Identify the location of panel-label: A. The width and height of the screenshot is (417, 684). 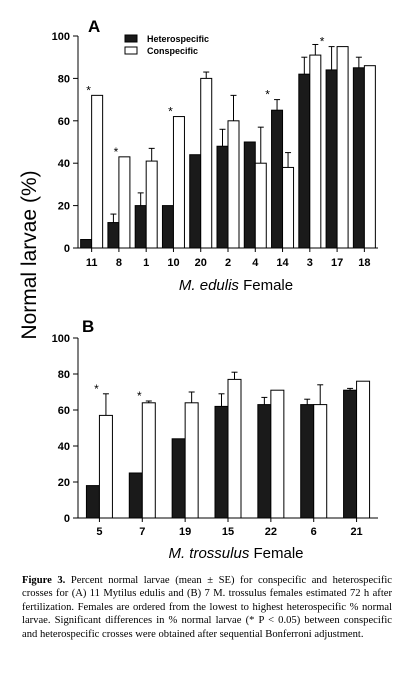
(94, 26).